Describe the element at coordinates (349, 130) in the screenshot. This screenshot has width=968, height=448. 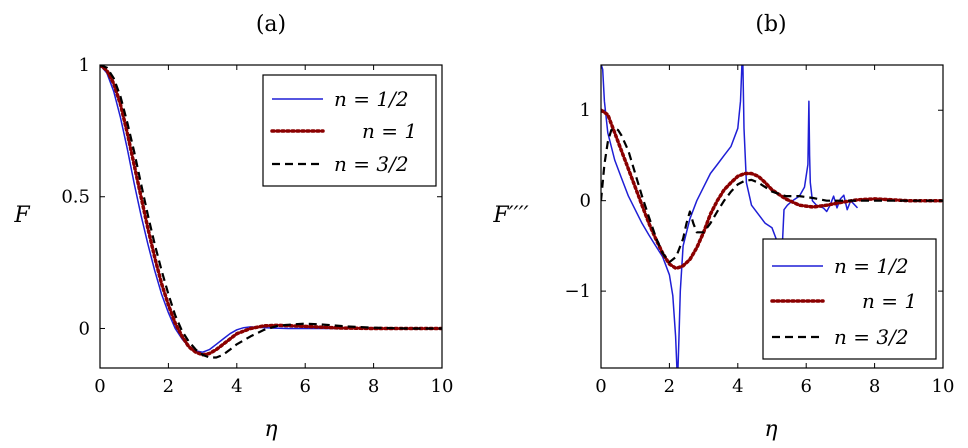
I see `panel-a-legend: n = 1/2 n = 1 n = 3/2` at that location.